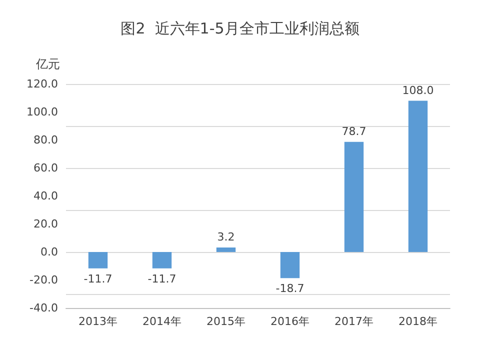 The image size is (480, 338). I want to click on data-label: -18.7, so click(290, 289).